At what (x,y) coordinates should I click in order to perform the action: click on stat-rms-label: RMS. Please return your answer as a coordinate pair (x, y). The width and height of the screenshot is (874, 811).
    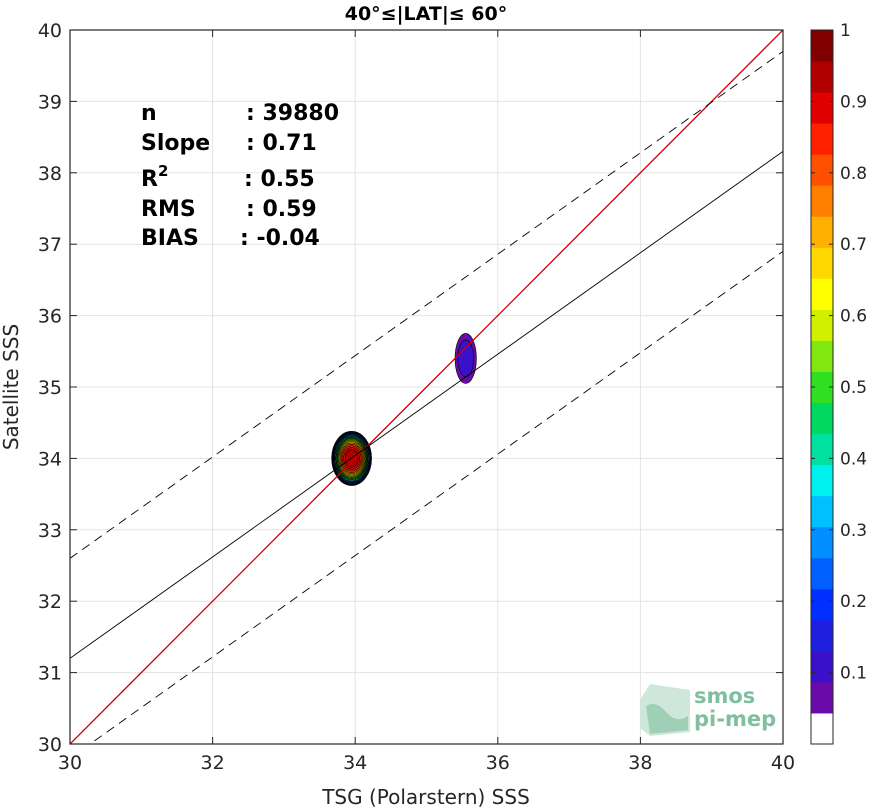
    Looking at the image, I should click on (168, 209).